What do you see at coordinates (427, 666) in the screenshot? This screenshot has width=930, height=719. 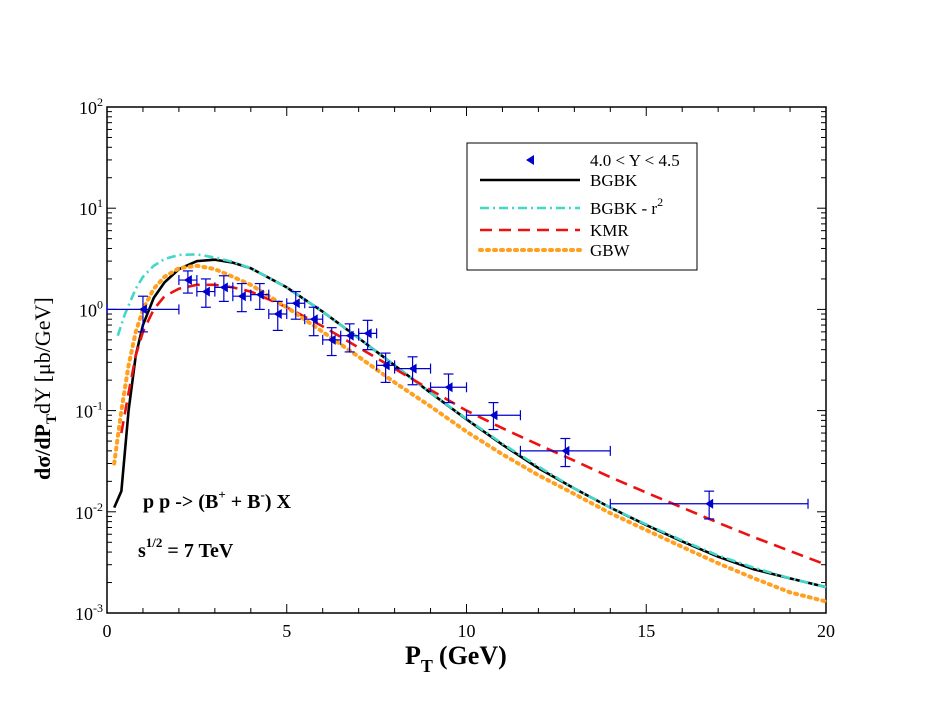 I see `x-axis-title-sub: T` at bounding box center [427, 666].